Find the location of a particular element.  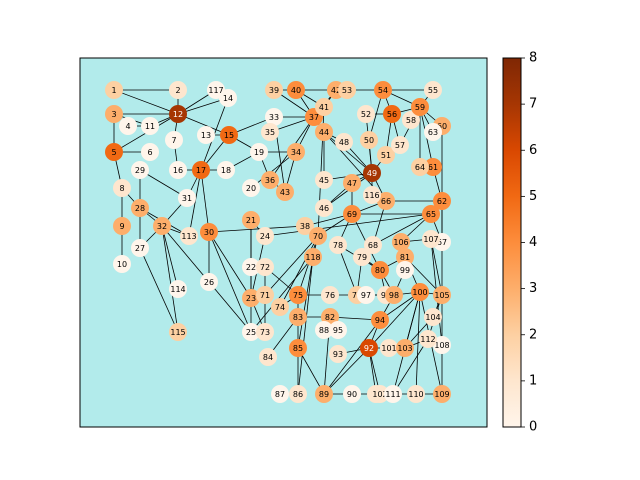

node-21: 21 is located at coordinates (251, 220).